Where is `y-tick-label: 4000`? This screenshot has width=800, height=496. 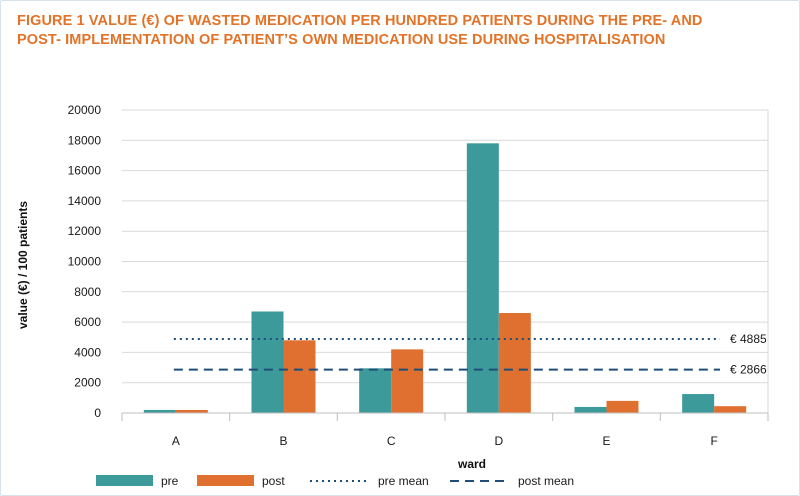 y-tick-label: 4000 is located at coordinates (87, 352).